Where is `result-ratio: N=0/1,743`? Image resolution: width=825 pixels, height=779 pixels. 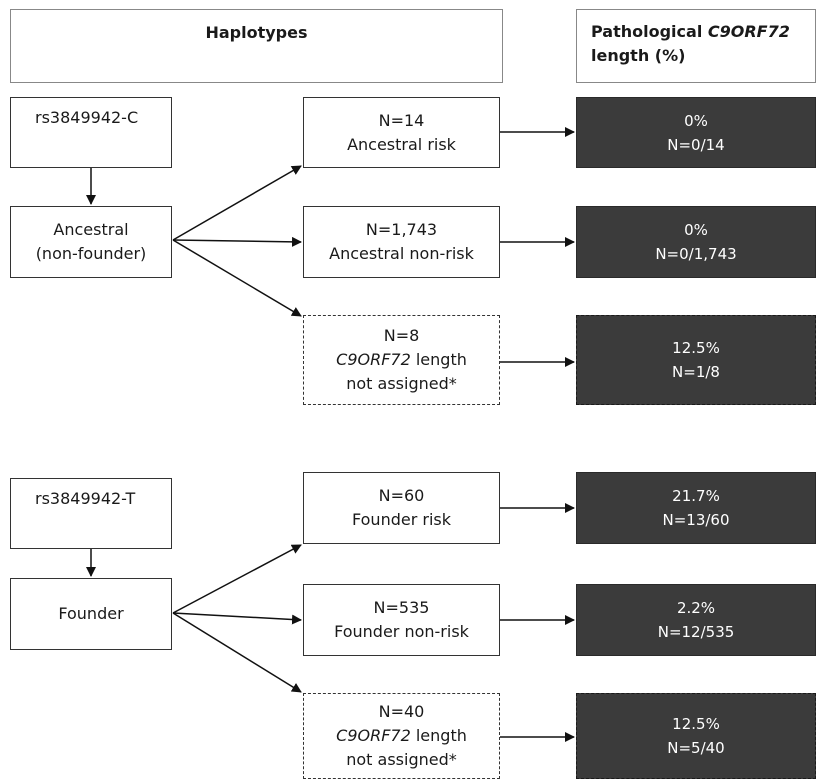
result-ratio: N=0/1,743 is located at coordinates (696, 254).